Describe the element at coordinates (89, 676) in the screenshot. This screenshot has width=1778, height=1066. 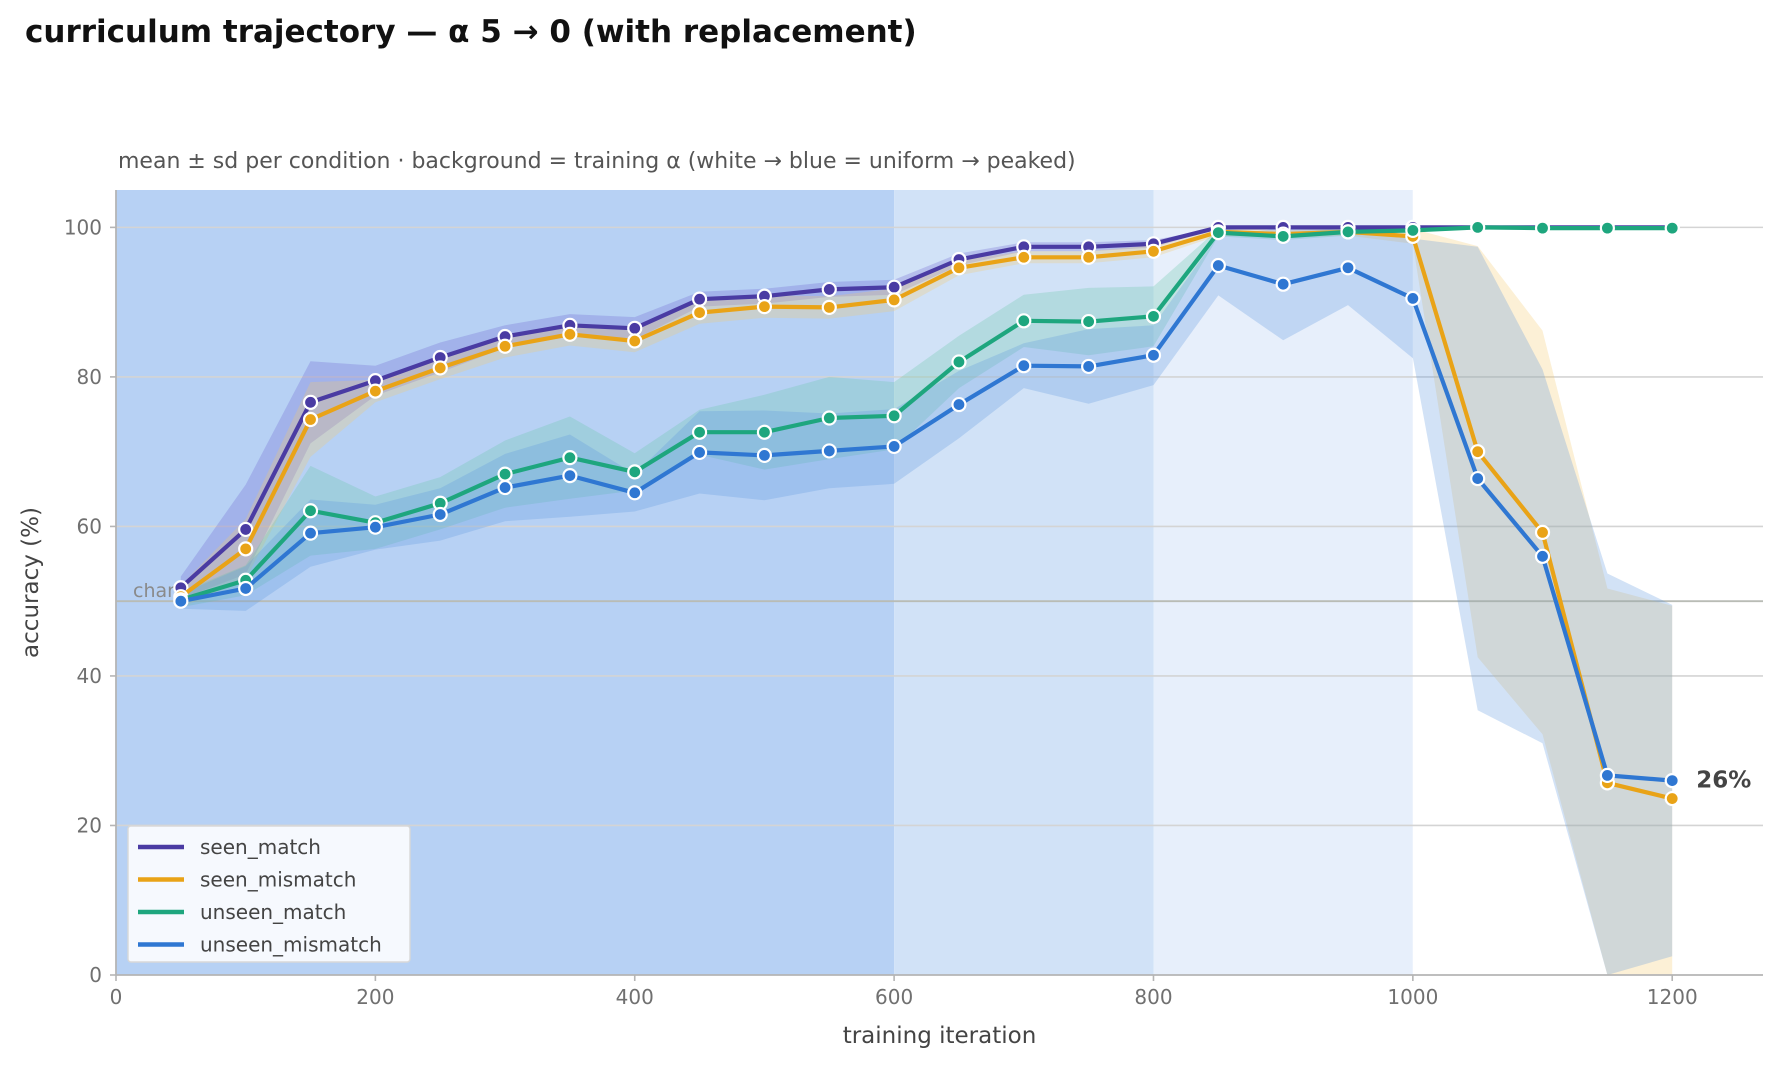
I see `y-tick-label: 40` at that location.